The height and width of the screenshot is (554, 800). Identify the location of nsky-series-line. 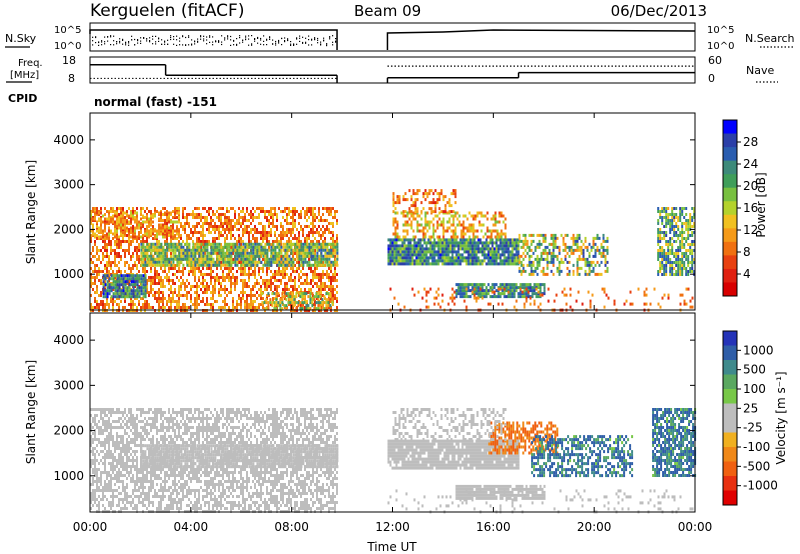
(213, 39).